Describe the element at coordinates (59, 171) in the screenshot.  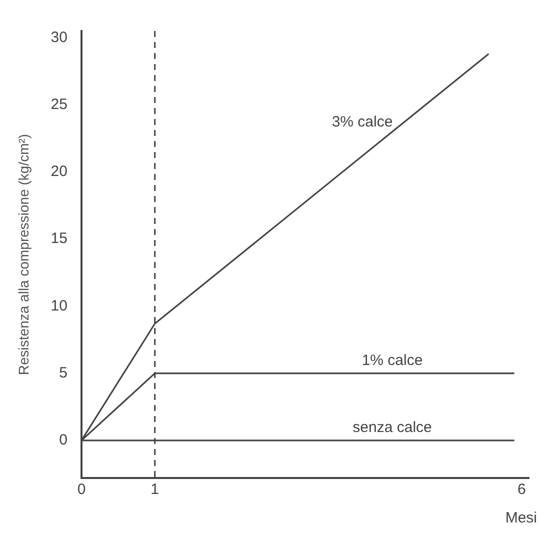
I see `y-tick-label: 20` at that location.